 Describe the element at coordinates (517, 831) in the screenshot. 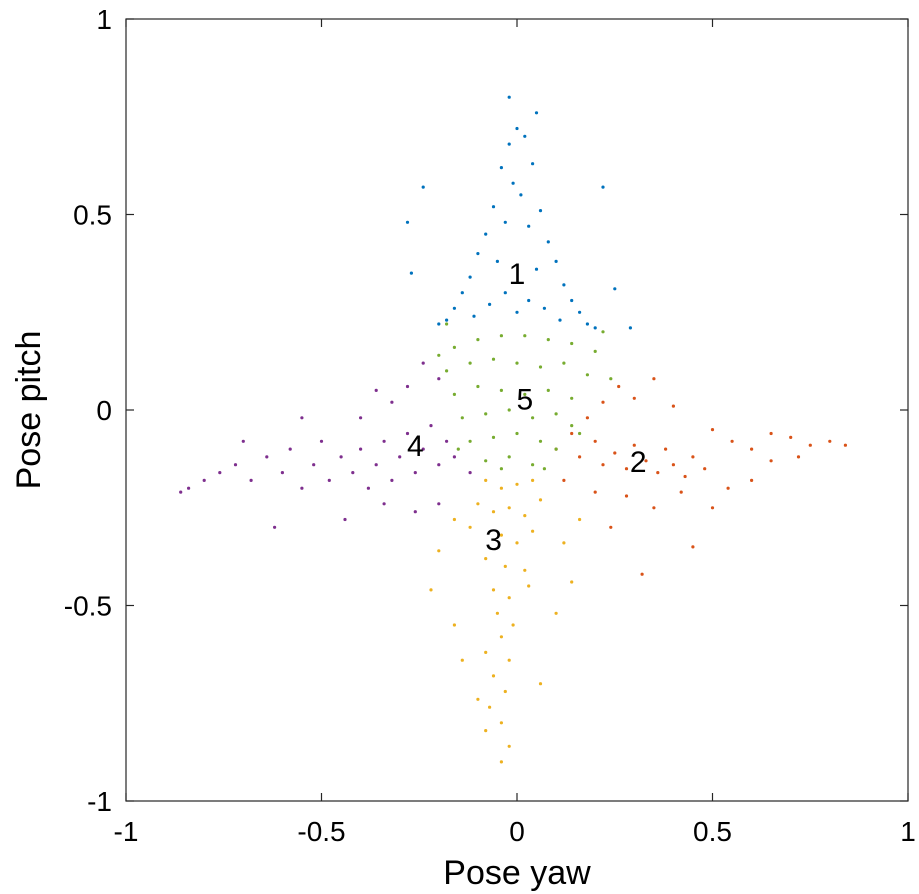

I see `x-tick-label: 0` at that location.